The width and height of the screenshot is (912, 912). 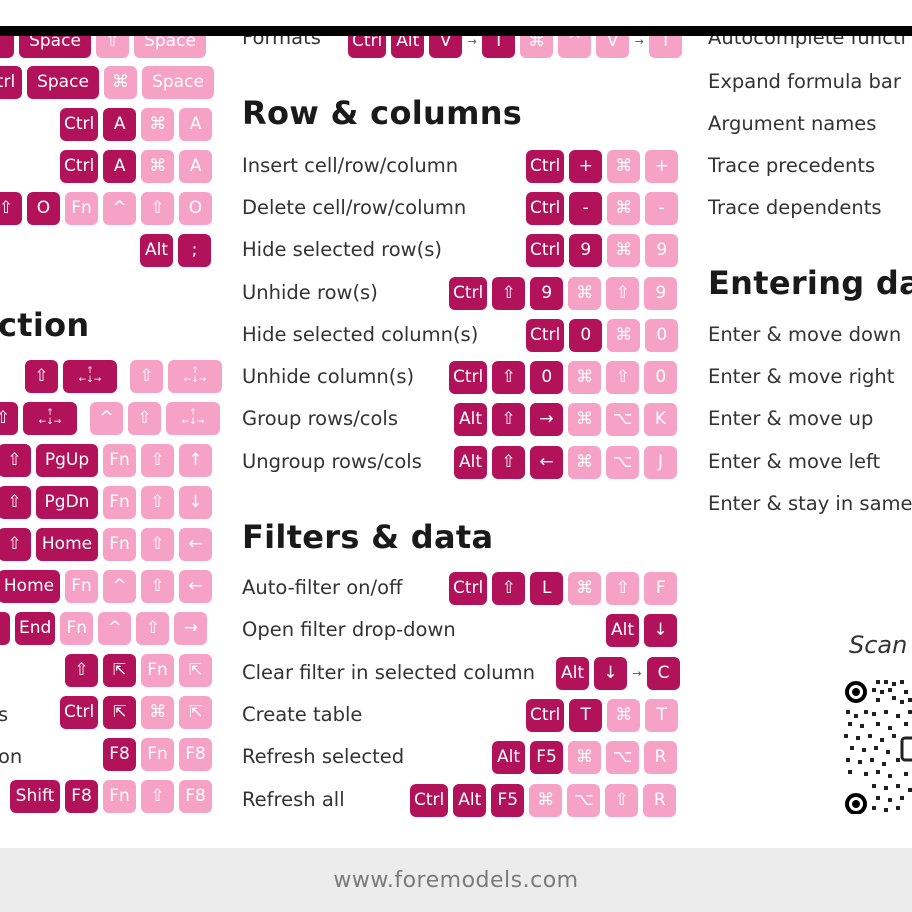 I want to click on entering-data-heading: Entering da, so click(x=810, y=283).